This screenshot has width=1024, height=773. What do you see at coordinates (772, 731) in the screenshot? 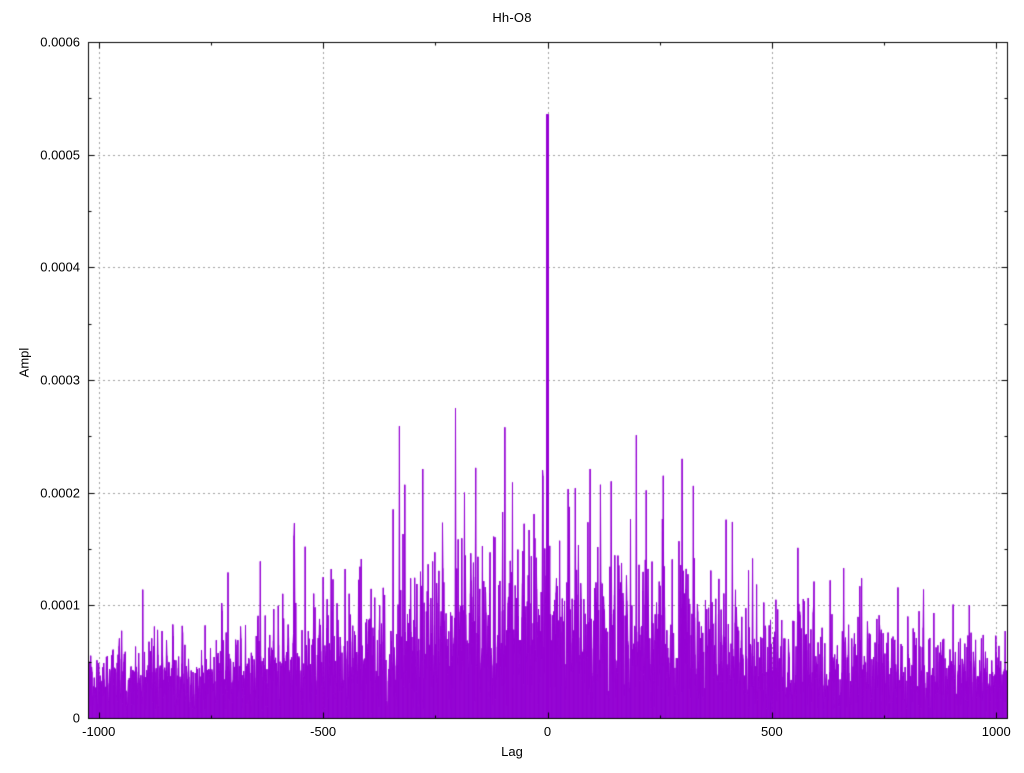
I see `x-tick-label: 500` at bounding box center [772, 731].